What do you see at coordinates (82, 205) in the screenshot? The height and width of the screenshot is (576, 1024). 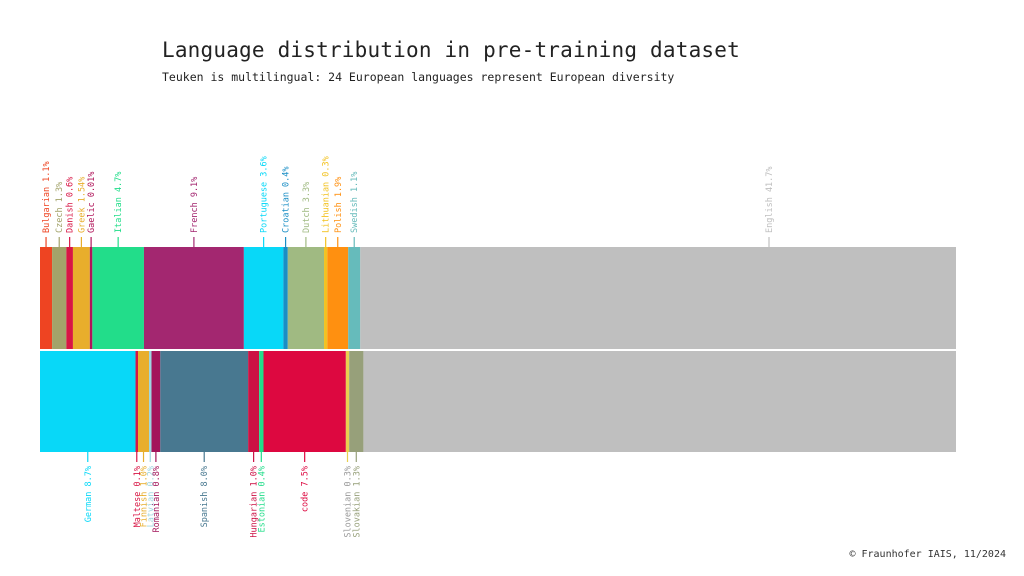 I see `segment-label: Greek 1.54%` at bounding box center [82, 205].